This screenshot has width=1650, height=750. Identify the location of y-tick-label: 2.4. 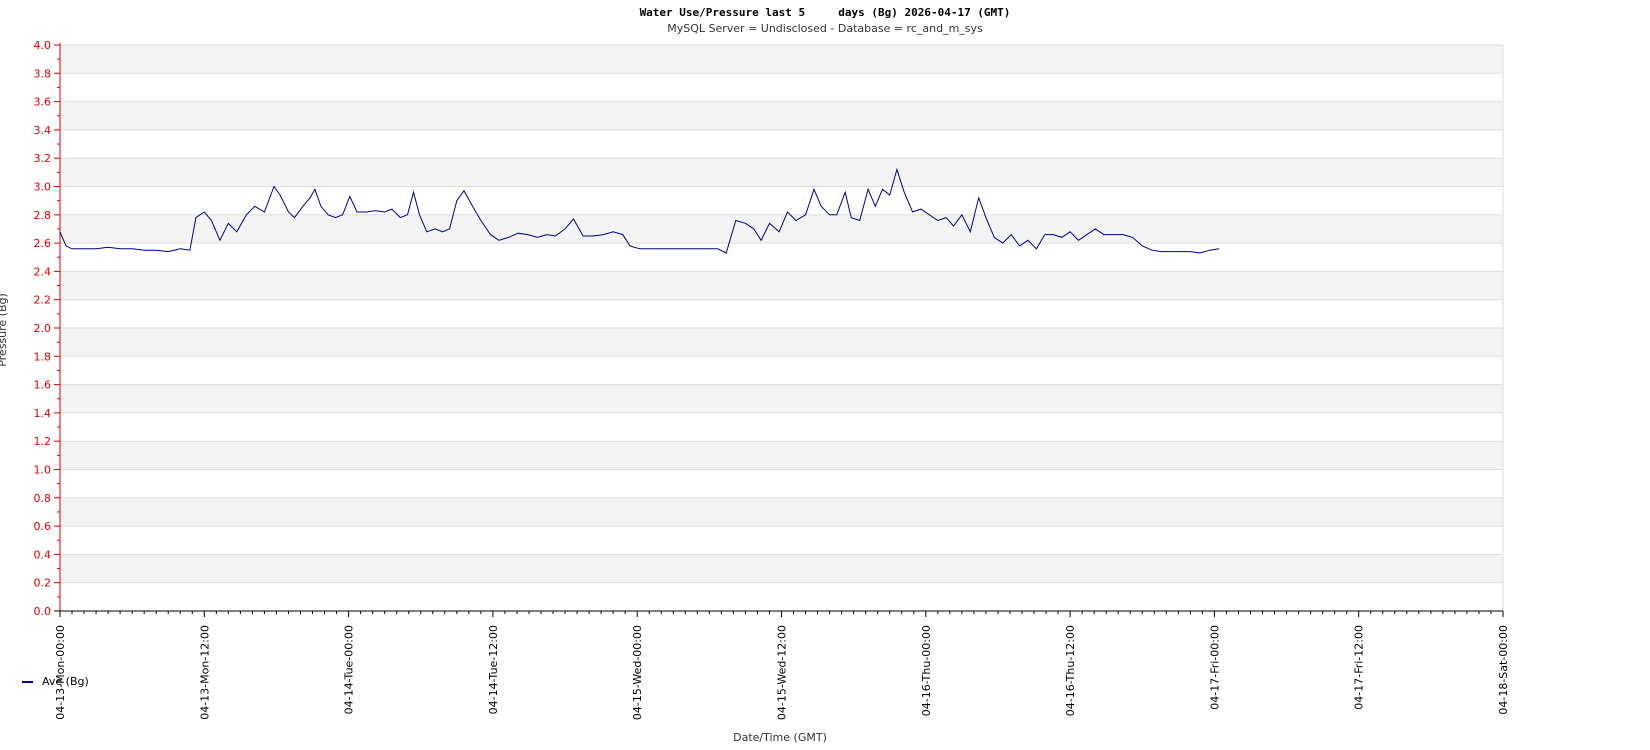
(43, 271).